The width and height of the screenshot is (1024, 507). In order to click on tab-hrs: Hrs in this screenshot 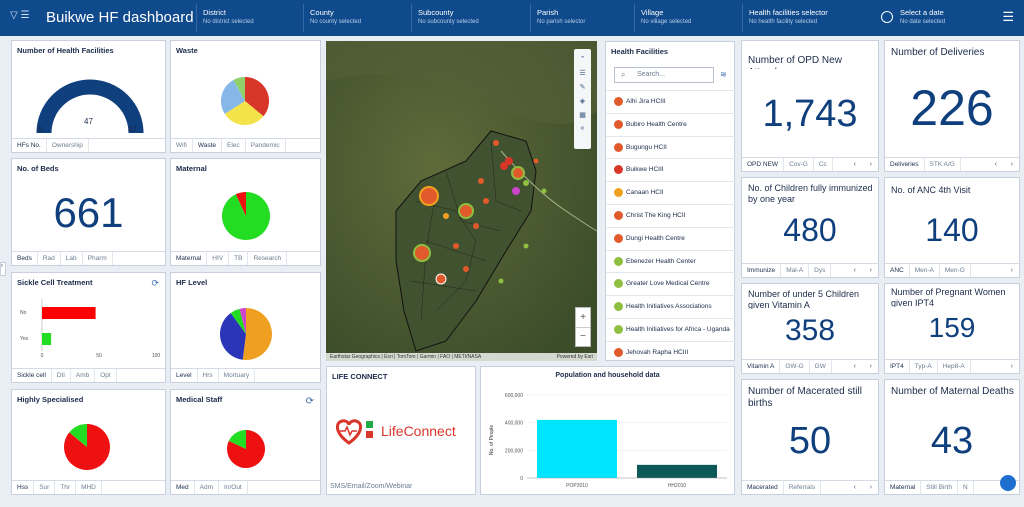, I will do `click(208, 375)`.